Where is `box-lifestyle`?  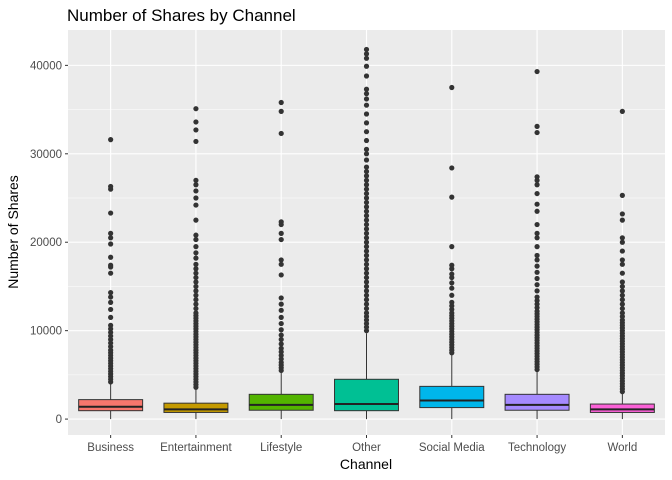
box-lifestyle is located at coordinates (281, 259).